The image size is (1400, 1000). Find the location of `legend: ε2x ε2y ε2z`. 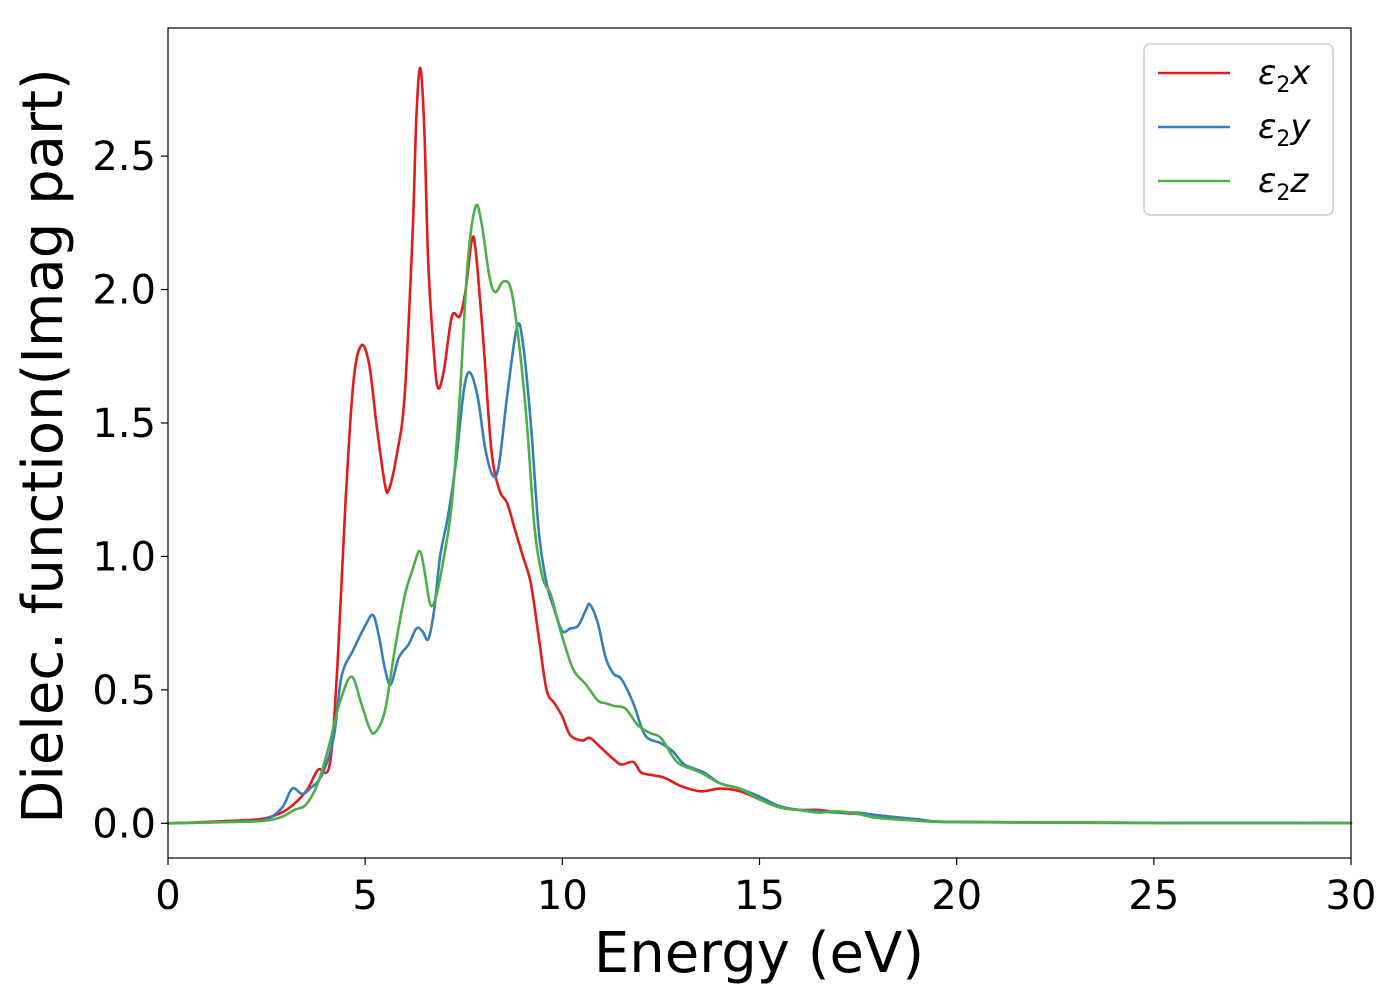

legend: ε2x ε2y ε2z is located at coordinates (1238, 129).